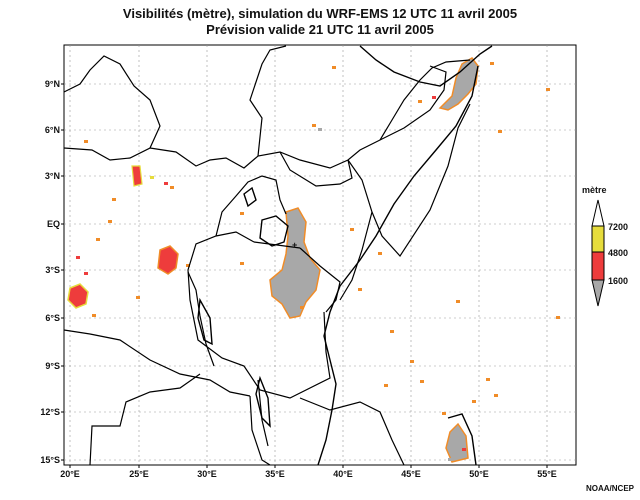 Image resolution: width=640 pixels, height=500 pixels. What do you see at coordinates (594, 190) in the screenshot?
I see `legend-title: mètre` at bounding box center [594, 190].